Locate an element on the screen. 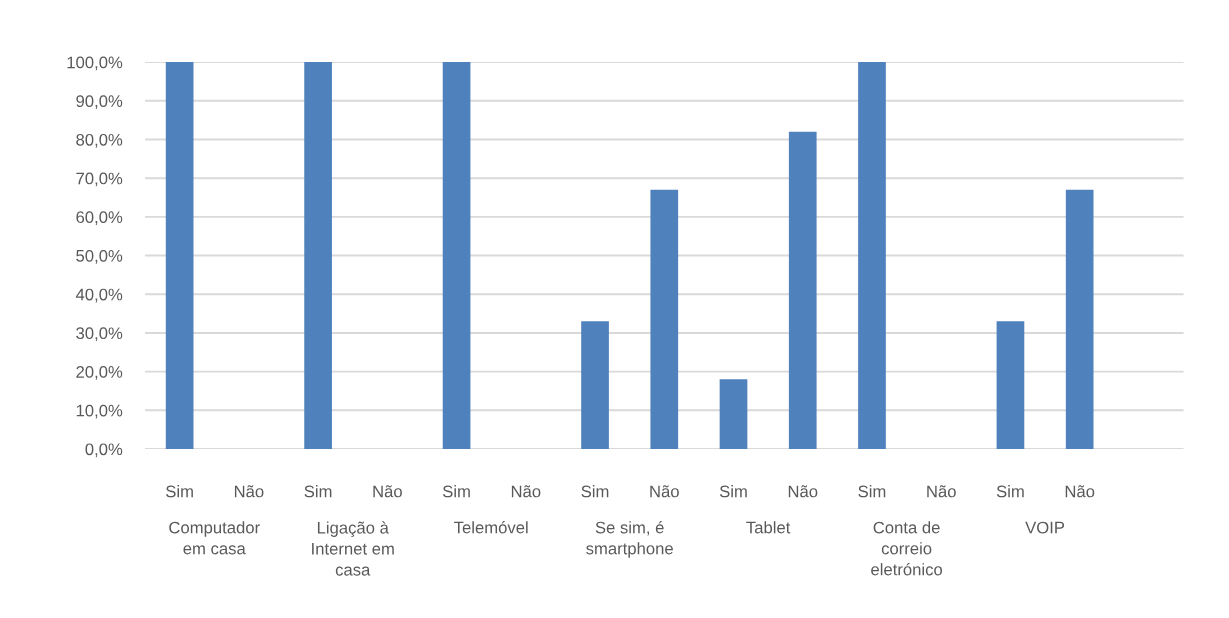  text: VOIP is located at coordinates (1045, 527).